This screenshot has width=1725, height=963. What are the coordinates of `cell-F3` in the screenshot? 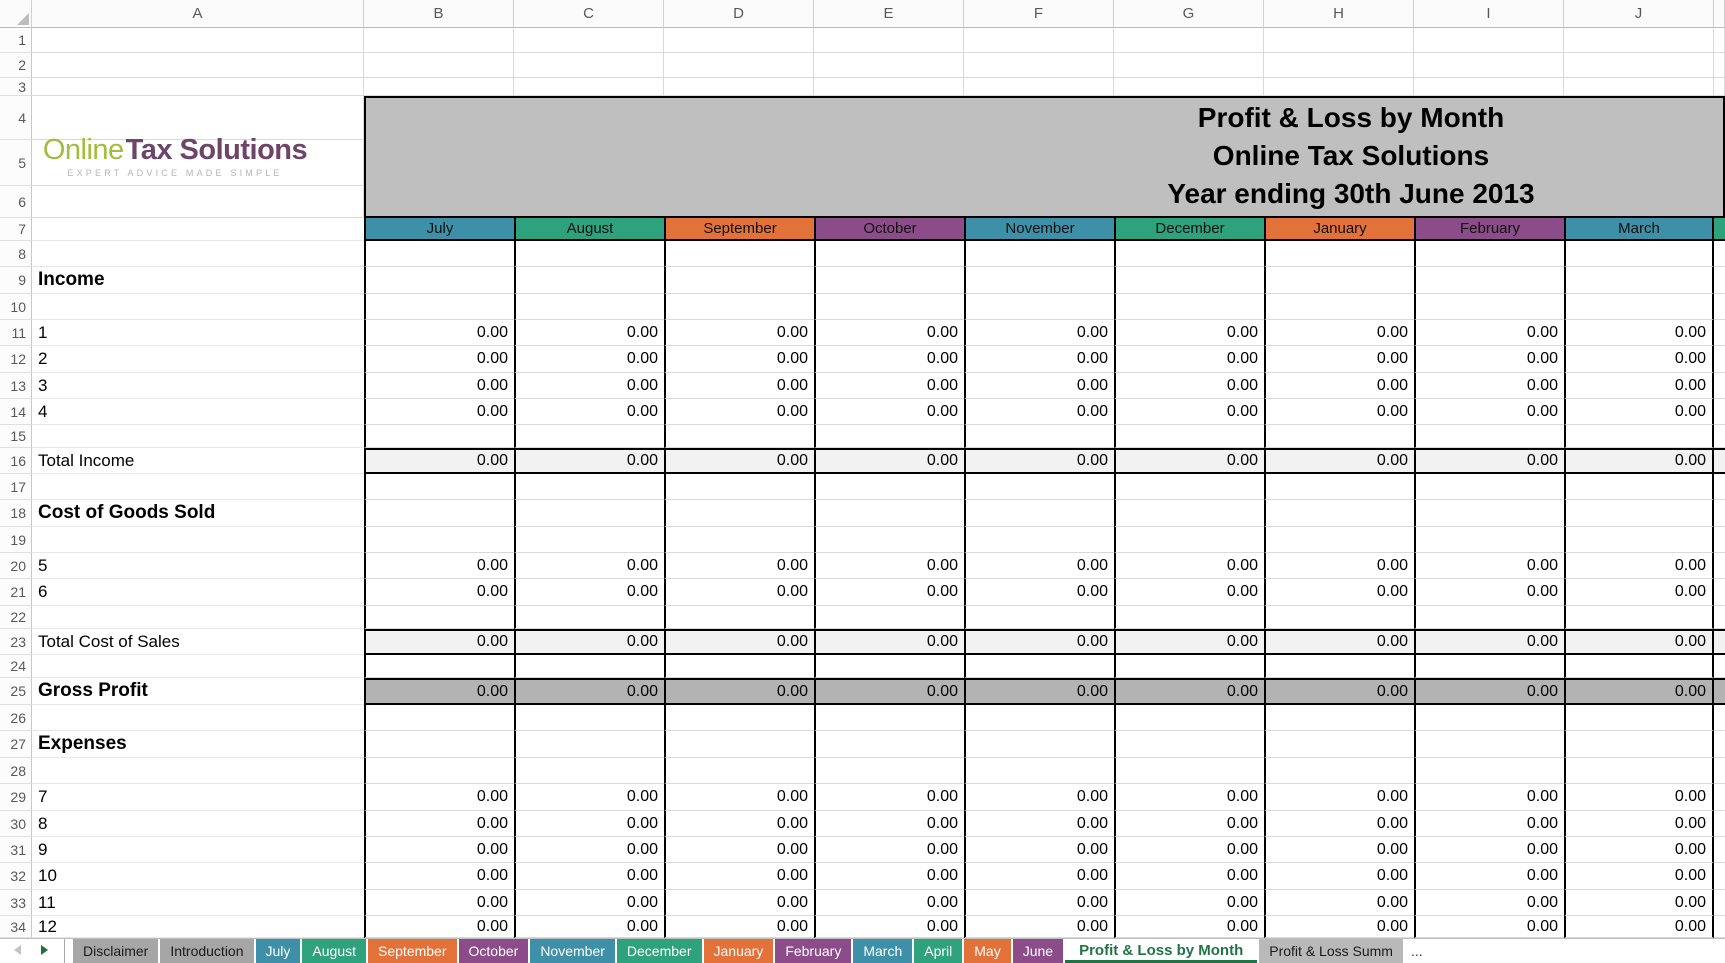 It's located at (1039, 87).